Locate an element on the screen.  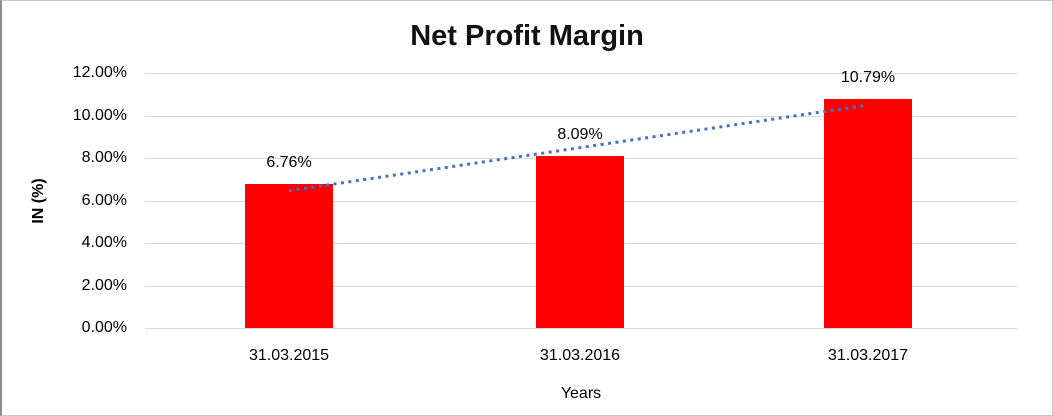
y-tick-label: 8.00% is located at coordinates (104, 157).